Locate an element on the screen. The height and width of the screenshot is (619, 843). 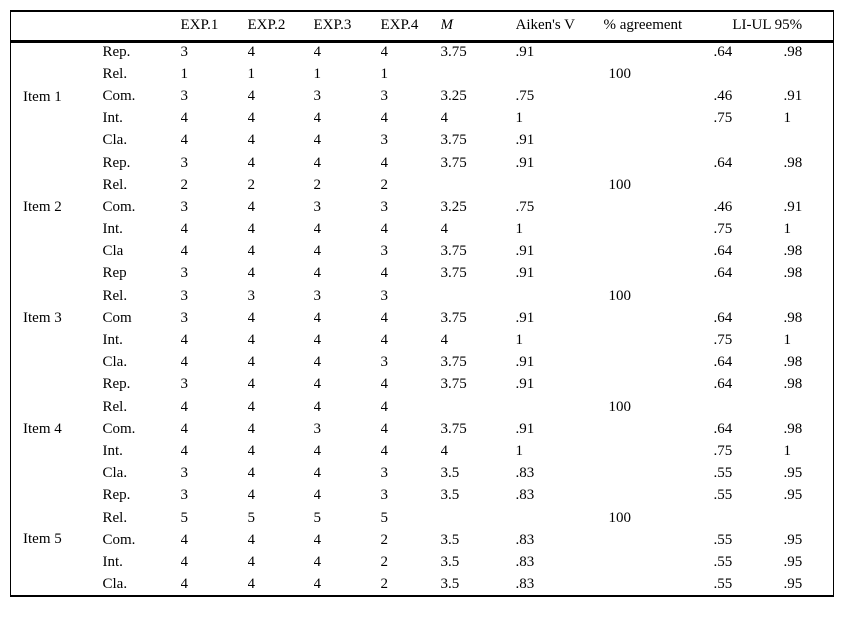
exp3-score: 2 is located at coordinates (317, 184).